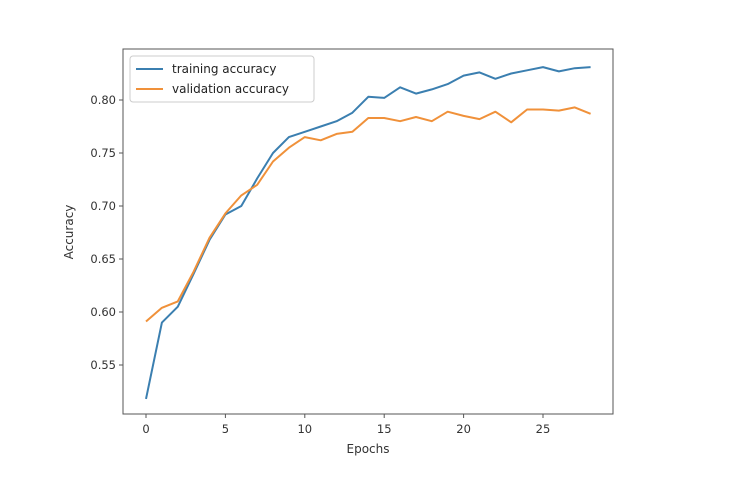 The width and height of the screenshot is (739, 489). Describe the element at coordinates (225, 429) in the screenshot. I see `x-tick-label: 5` at that location.